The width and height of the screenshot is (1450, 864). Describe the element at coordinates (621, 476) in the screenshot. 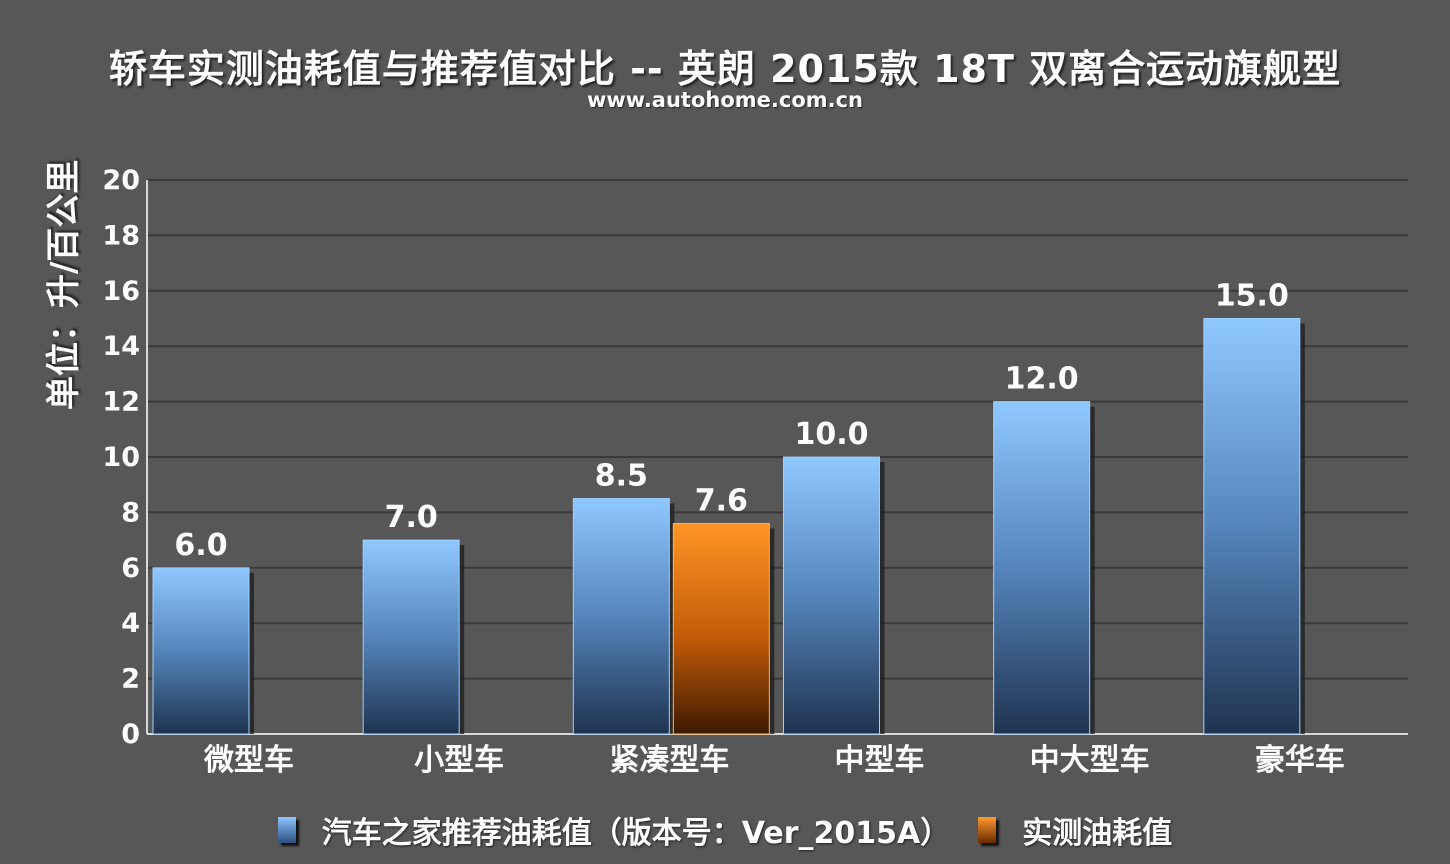

I see `data-label: 8.5` at that location.